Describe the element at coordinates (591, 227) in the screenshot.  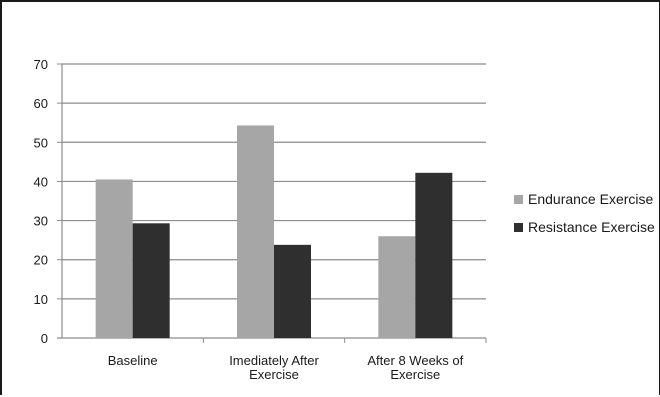
I see `legend-label: Resistance Exercise` at that location.